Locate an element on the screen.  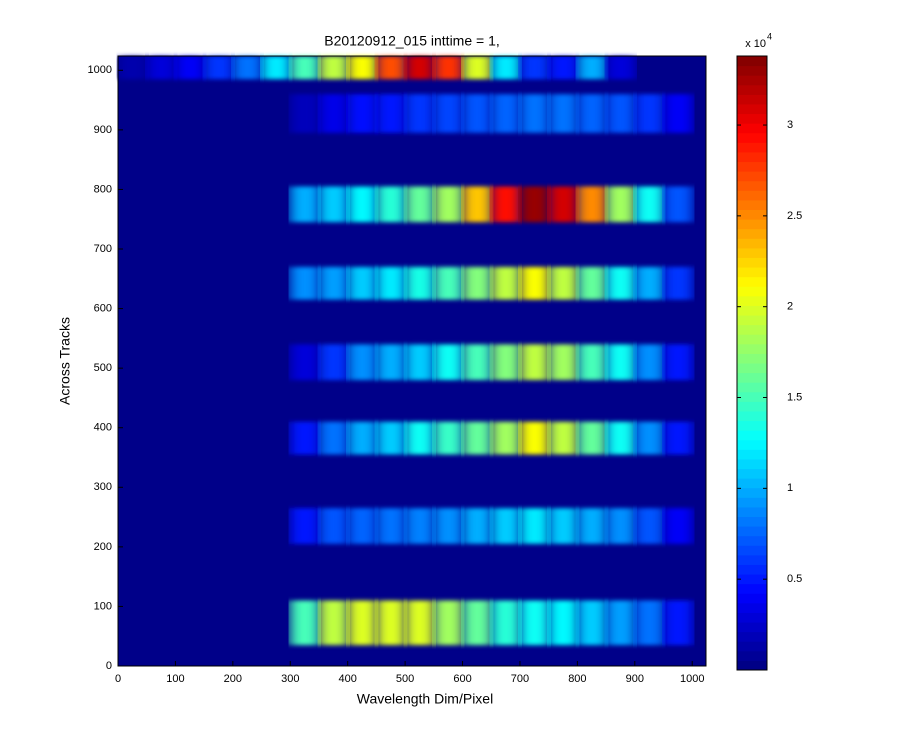
colorbar-tick-label: 0.5 is located at coordinates (794, 579).